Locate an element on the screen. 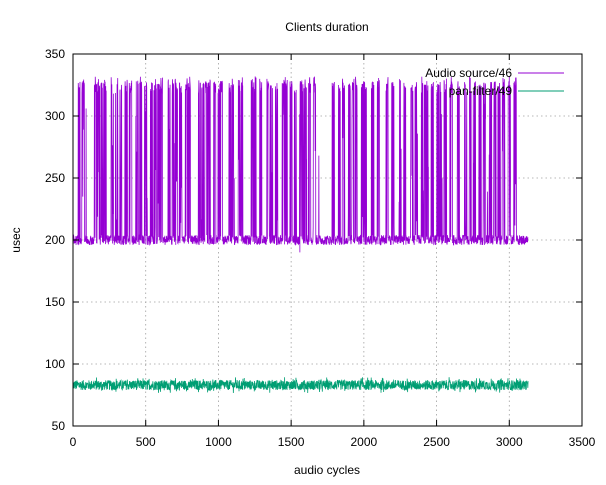 This screenshot has height=485, width=606. series-line-pan-filter is located at coordinates (300, 385).